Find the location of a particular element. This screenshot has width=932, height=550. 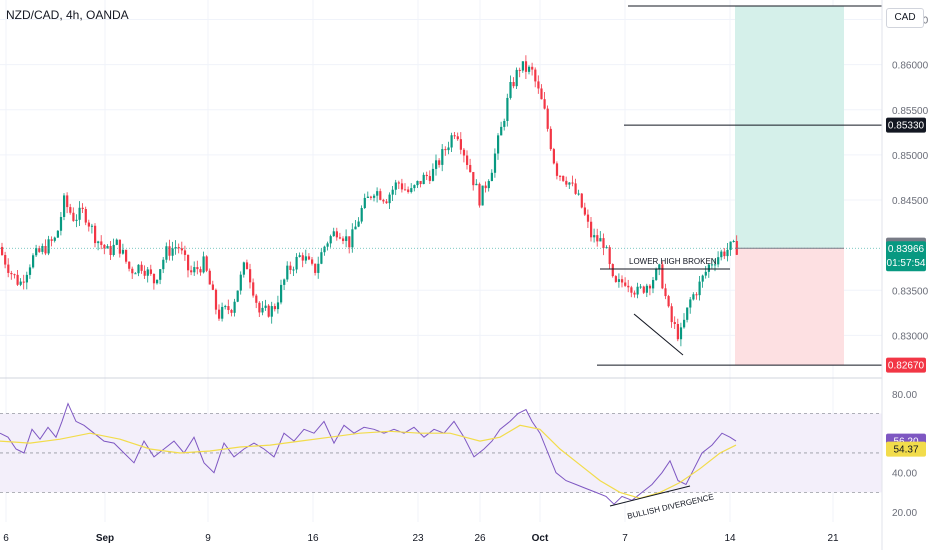

rsi-tick-label: 80.00 is located at coordinates (904, 395).